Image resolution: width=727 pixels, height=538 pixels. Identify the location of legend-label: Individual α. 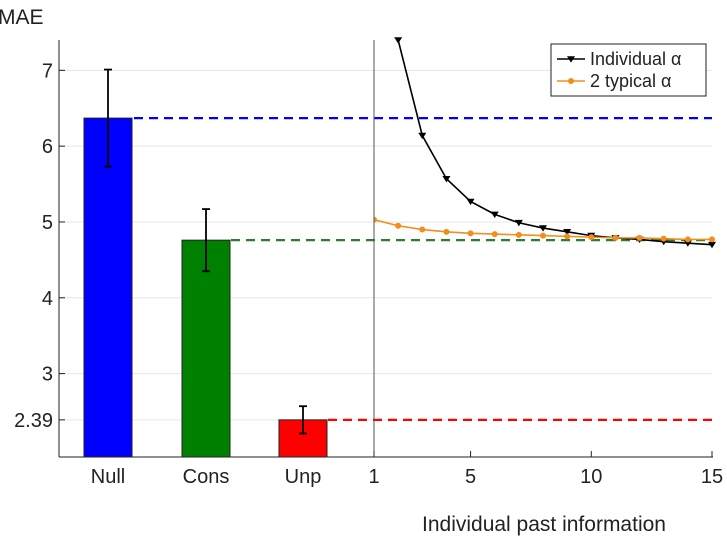
(635, 59).